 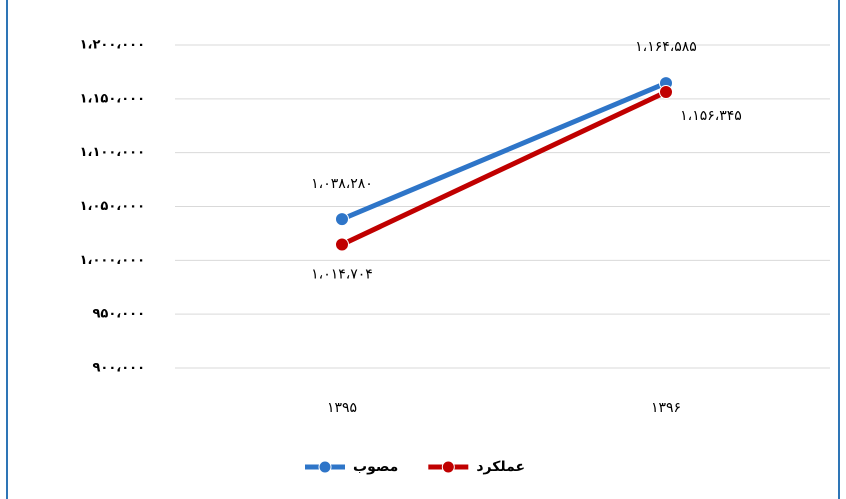 What do you see at coordinates (500, 467) in the screenshot?
I see `legend-label: عملکرد` at bounding box center [500, 467].